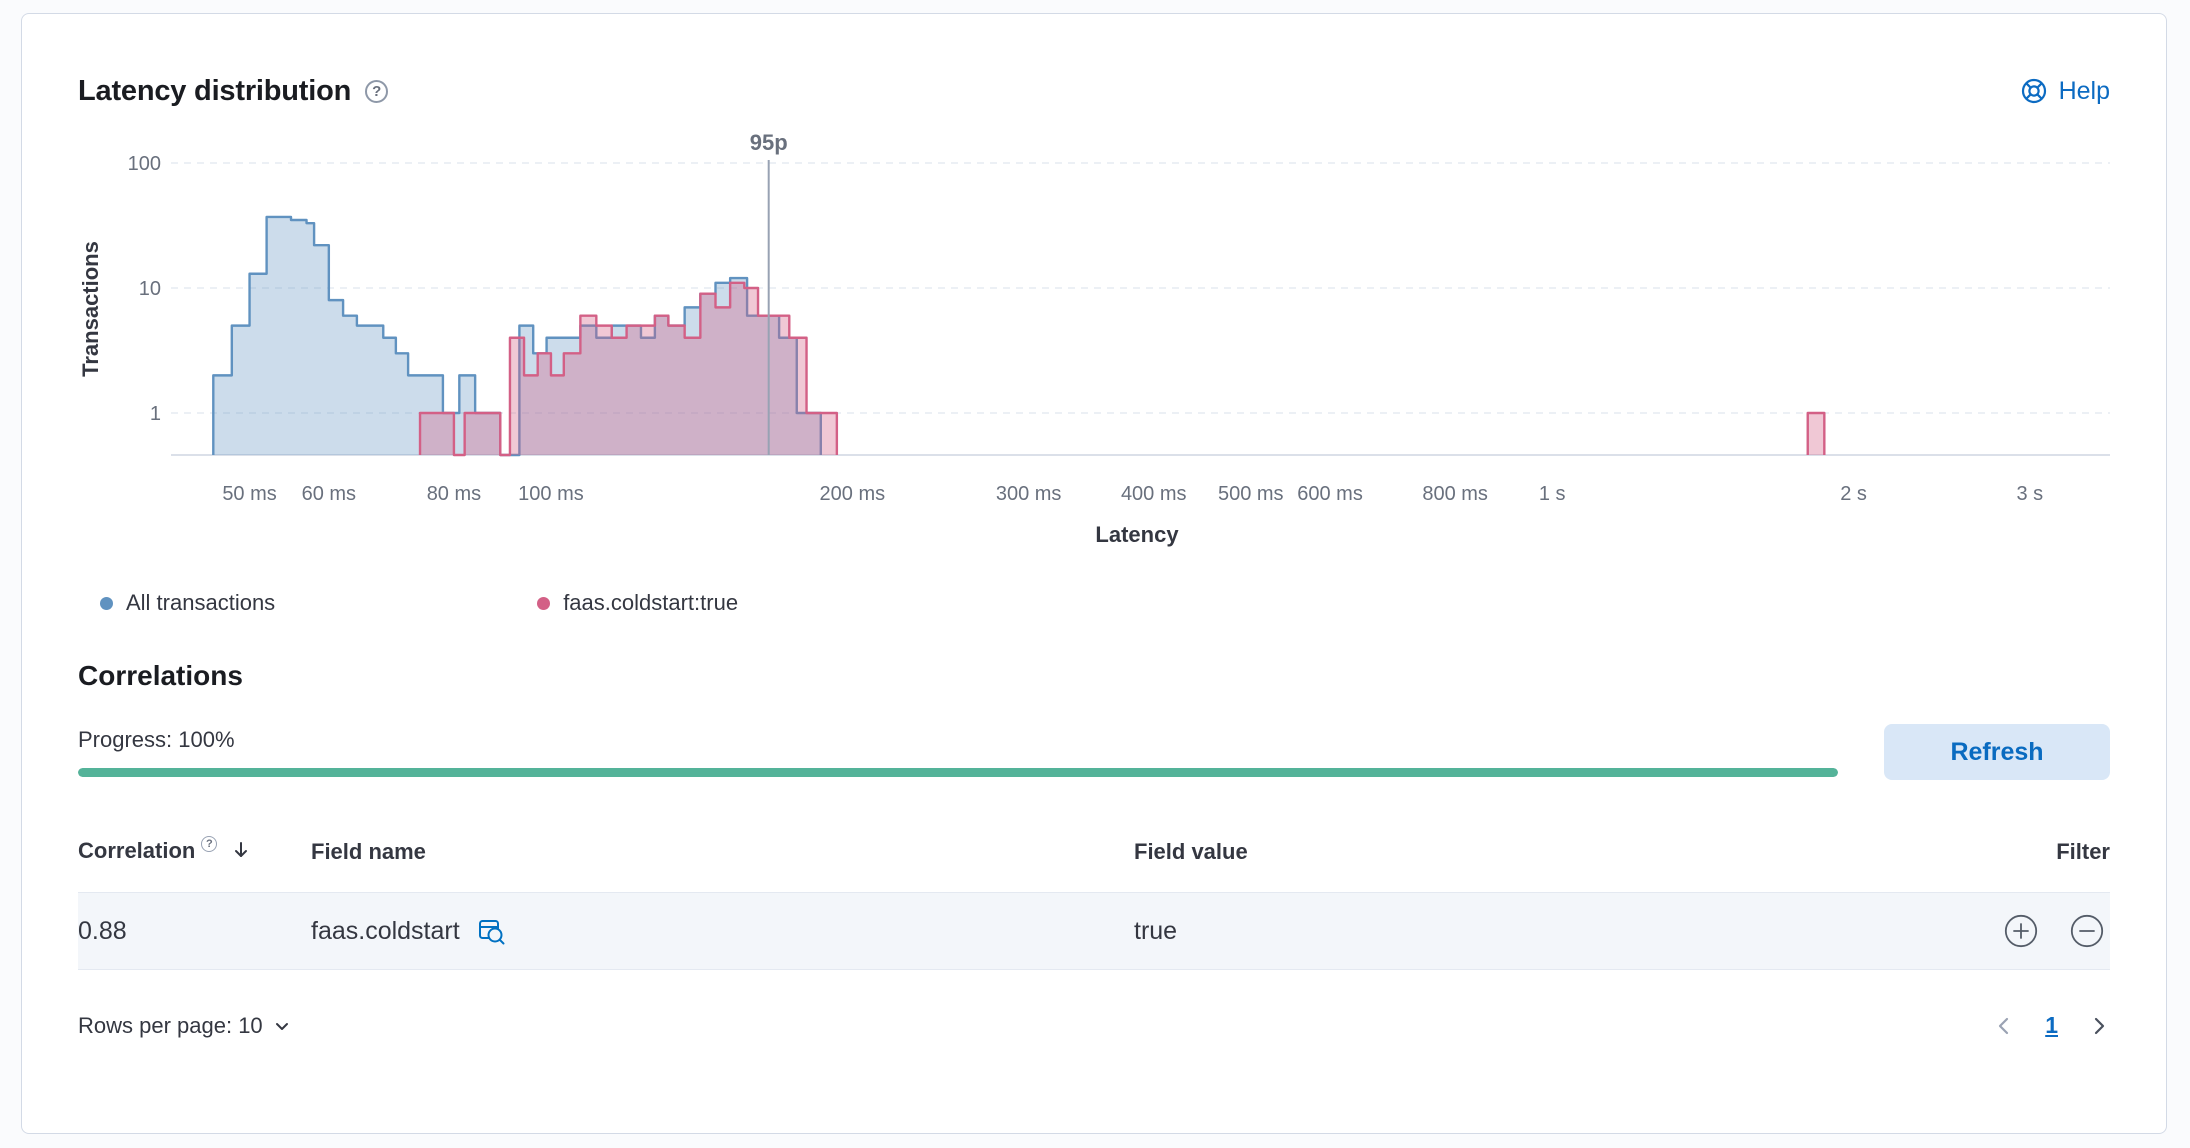  Describe the element at coordinates (491, 931) in the screenshot. I see `inspect-field-icon` at that location.